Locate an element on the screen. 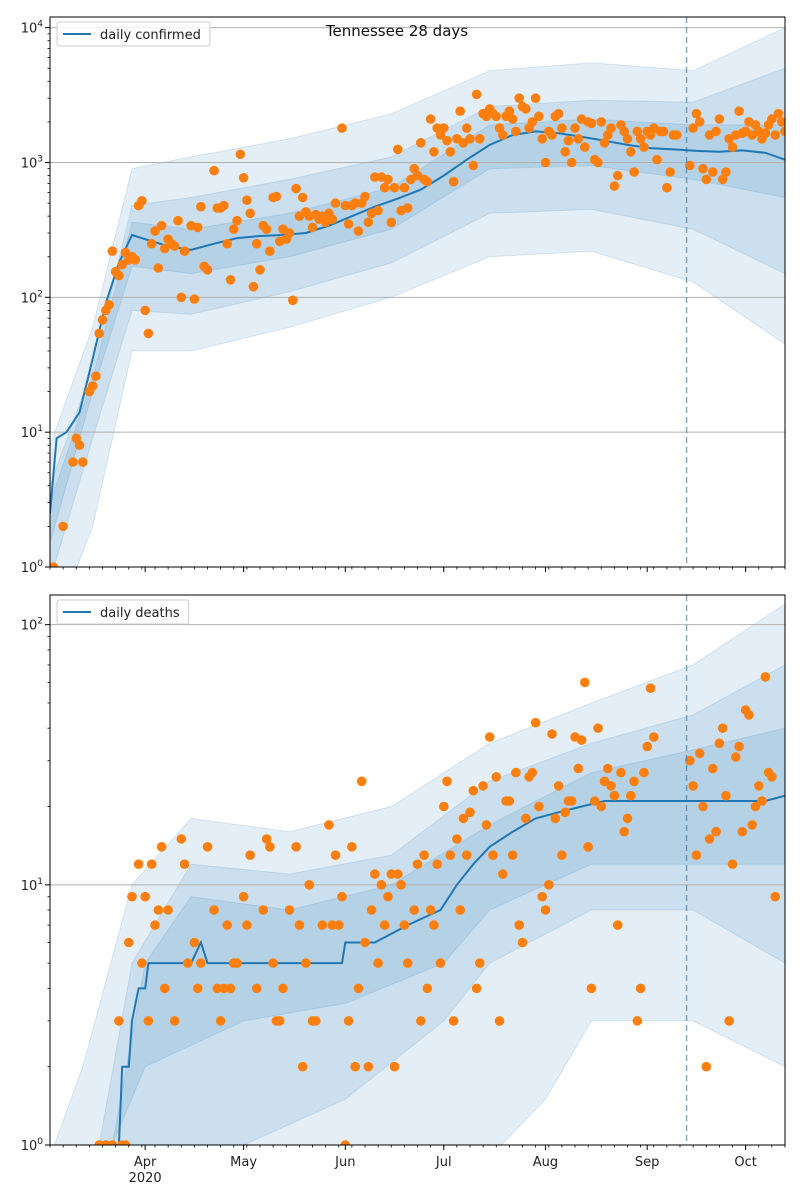  x-tick-label: Apr is located at coordinates (145, 1162).